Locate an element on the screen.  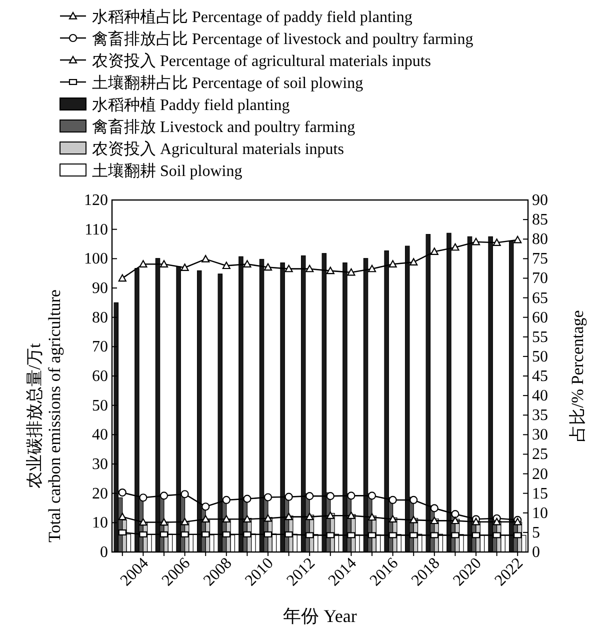
y-tick-label: 40 is located at coordinates (100, 435).